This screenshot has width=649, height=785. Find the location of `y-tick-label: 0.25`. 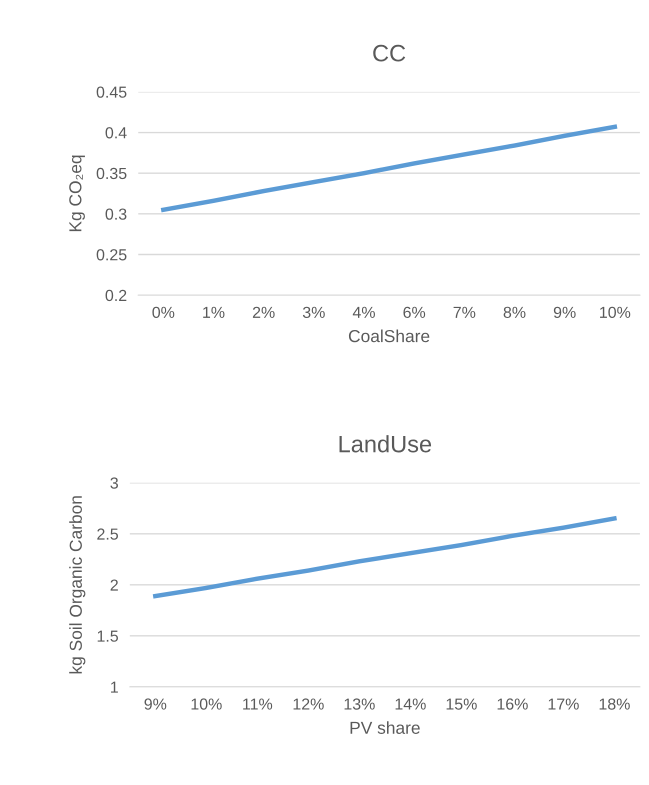

y-tick-label: 0.25 is located at coordinates (111, 254).